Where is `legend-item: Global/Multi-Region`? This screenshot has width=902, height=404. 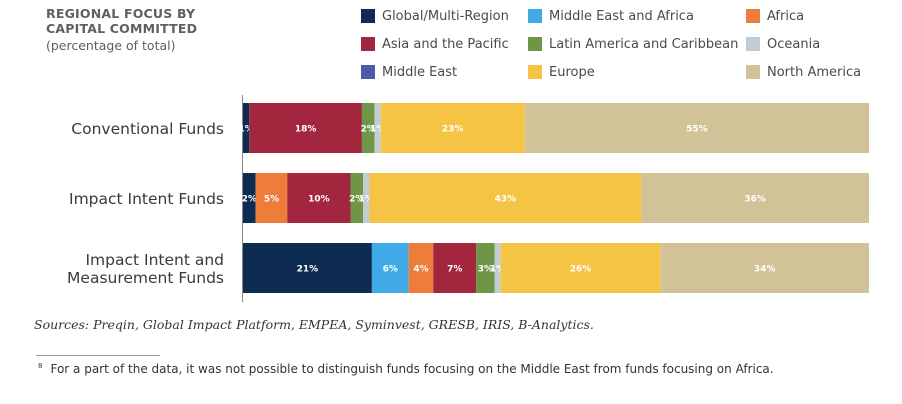
legend-item: Global/Multi-Region is located at coordinates (435, 16).